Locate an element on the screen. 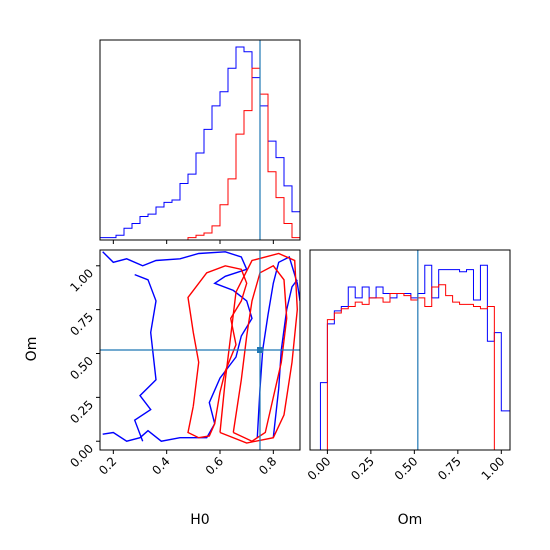  contour-ytick-label: 0.75 is located at coordinates (81, 324).